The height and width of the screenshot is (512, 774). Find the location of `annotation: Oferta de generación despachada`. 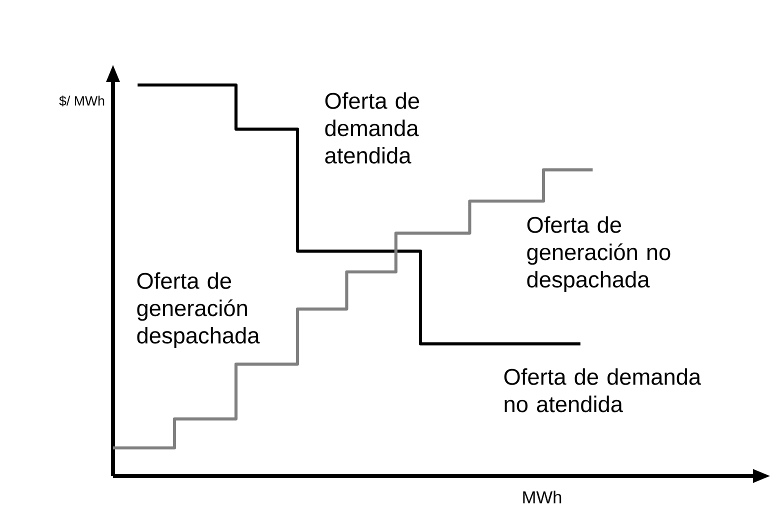

annotation: Oferta de generación despachada is located at coordinates (198, 310).